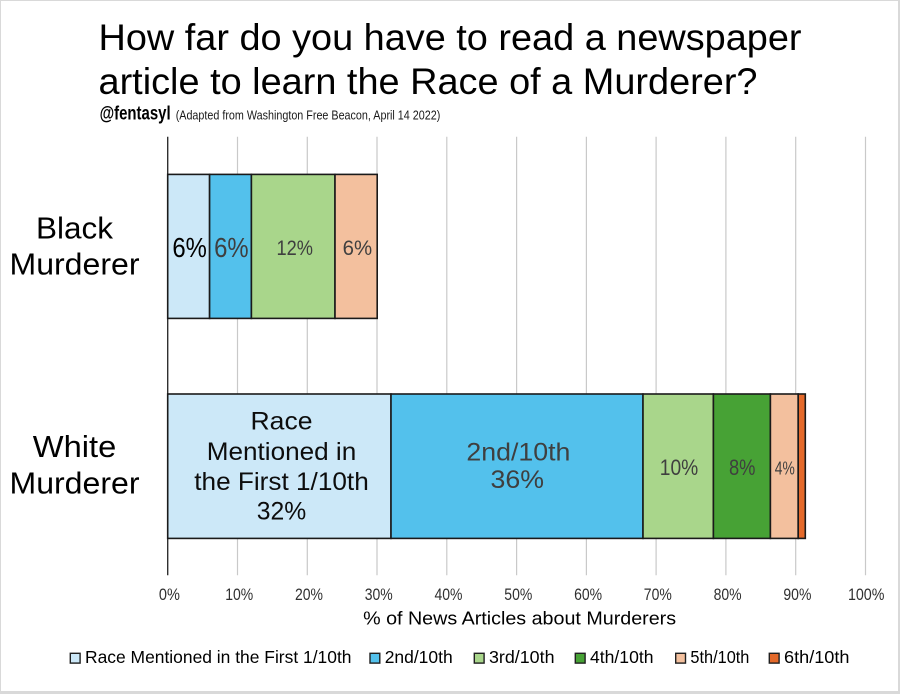  I want to click on svg-text: 3rd/10th, so click(522, 657).